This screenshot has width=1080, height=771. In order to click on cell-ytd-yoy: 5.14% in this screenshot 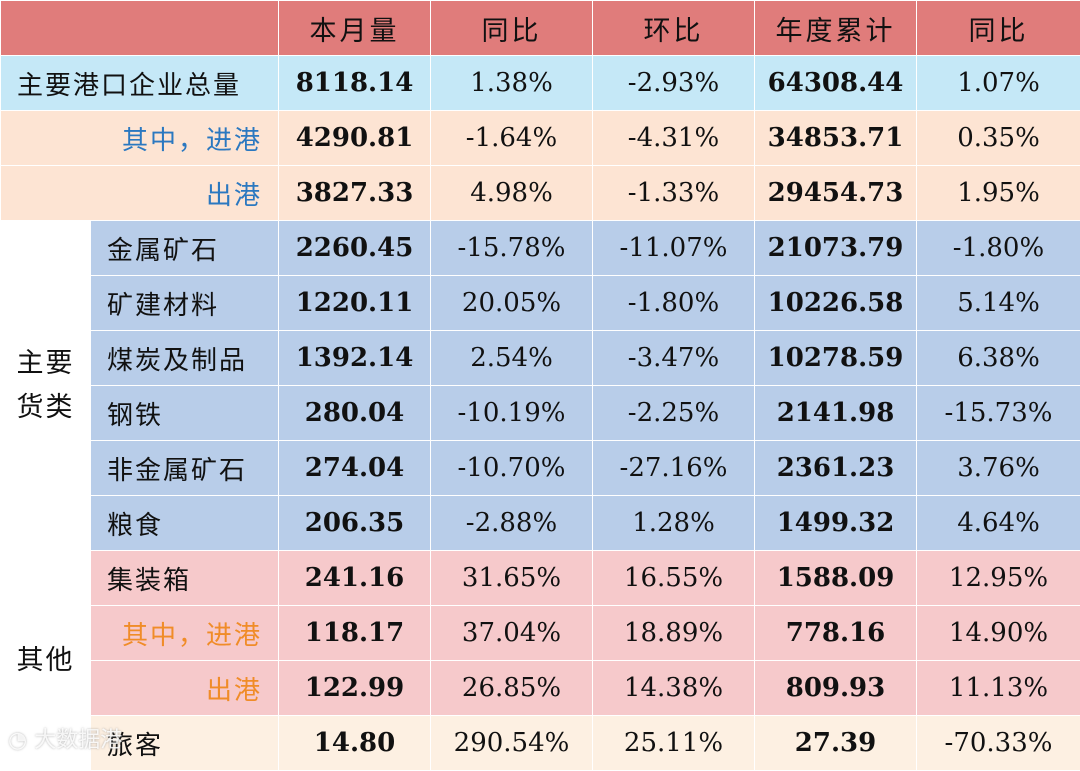, I will do `click(998, 303)`.